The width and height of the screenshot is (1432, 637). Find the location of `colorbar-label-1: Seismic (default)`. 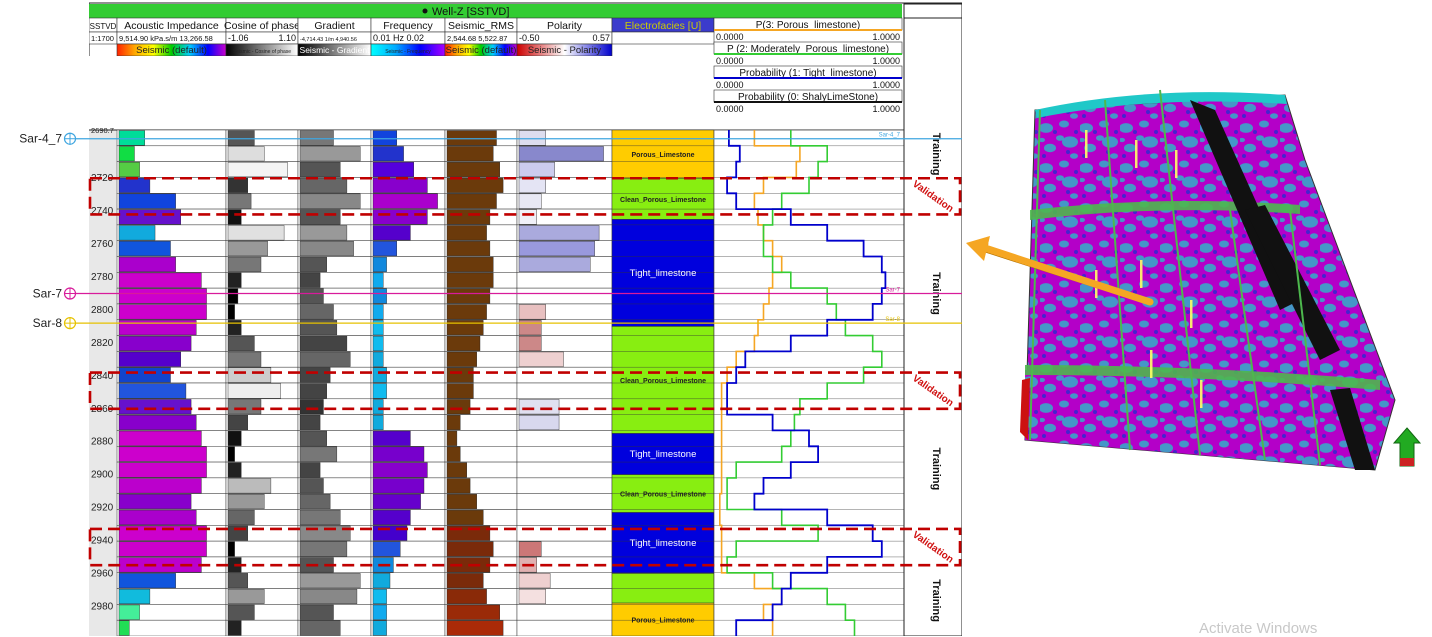

colorbar-label-1: Seismic (default) is located at coordinates (171, 50).